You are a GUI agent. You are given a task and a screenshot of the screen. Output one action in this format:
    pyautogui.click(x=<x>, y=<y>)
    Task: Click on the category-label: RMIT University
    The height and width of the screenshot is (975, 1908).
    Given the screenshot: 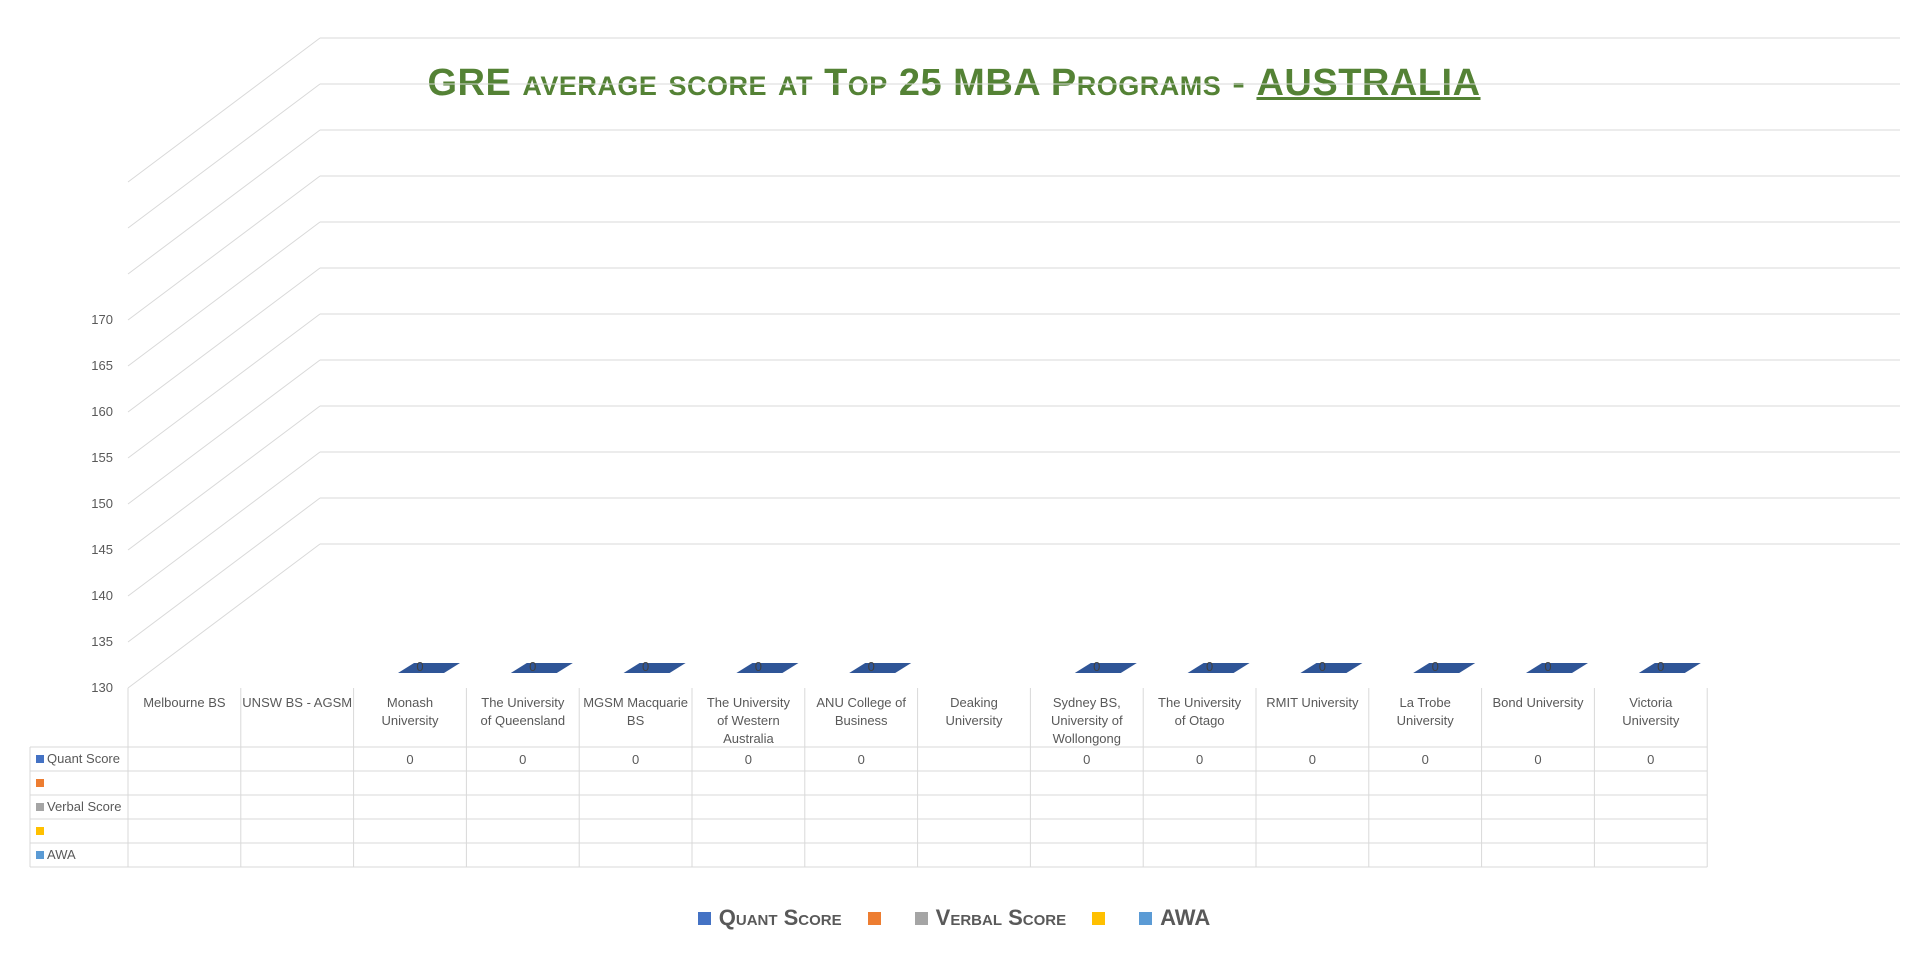 What is the action you would take?
    pyautogui.click(x=1312, y=702)
    